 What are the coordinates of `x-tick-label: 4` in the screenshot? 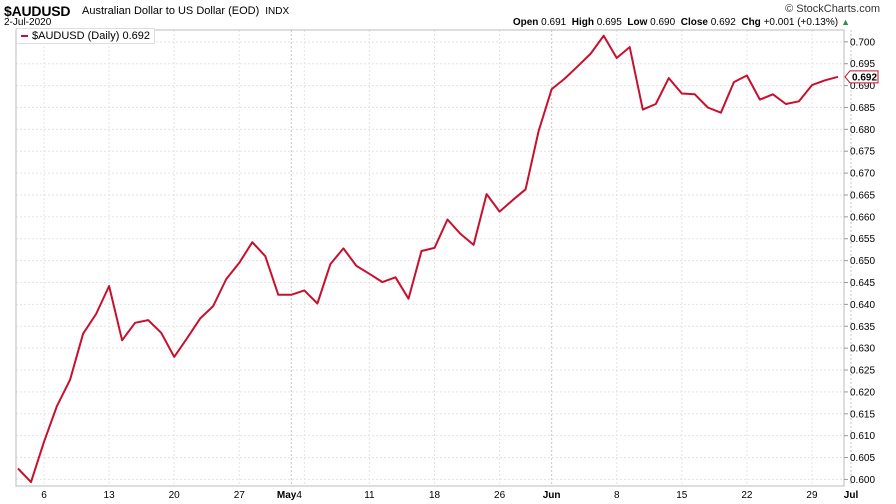 It's located at (299, 495).